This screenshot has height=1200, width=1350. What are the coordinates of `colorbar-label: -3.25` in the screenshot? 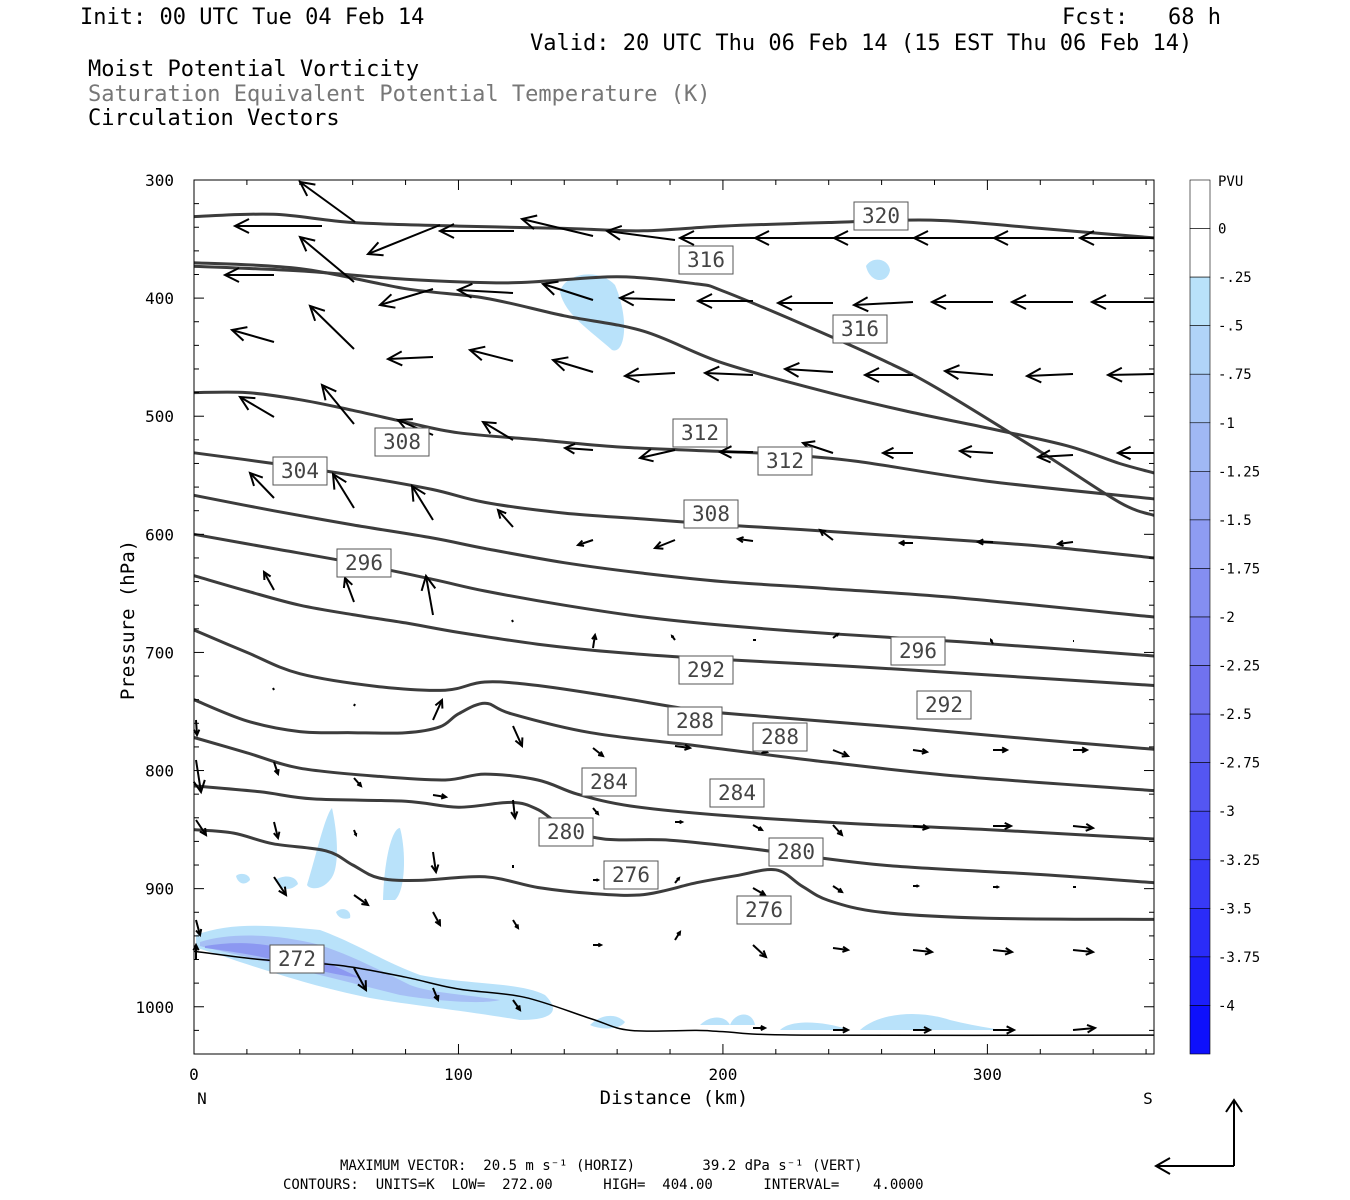 It's located at (1239, 861).